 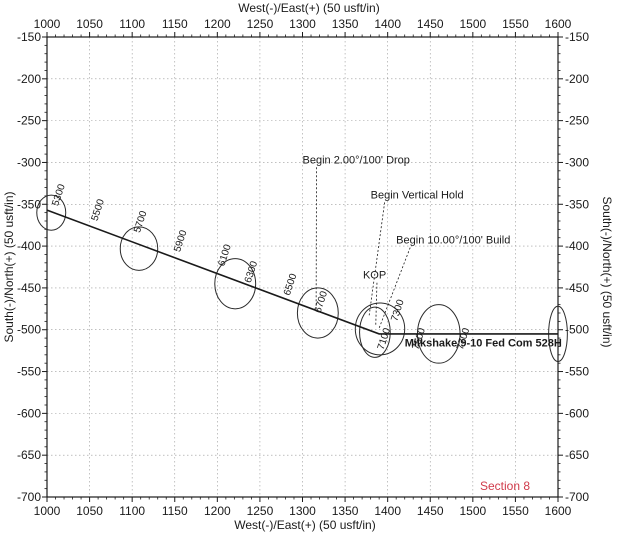 What do you see at coordinates (58, 194) in the screenshot?
I see `md-label: 5300` at bounding box center [58, 194].